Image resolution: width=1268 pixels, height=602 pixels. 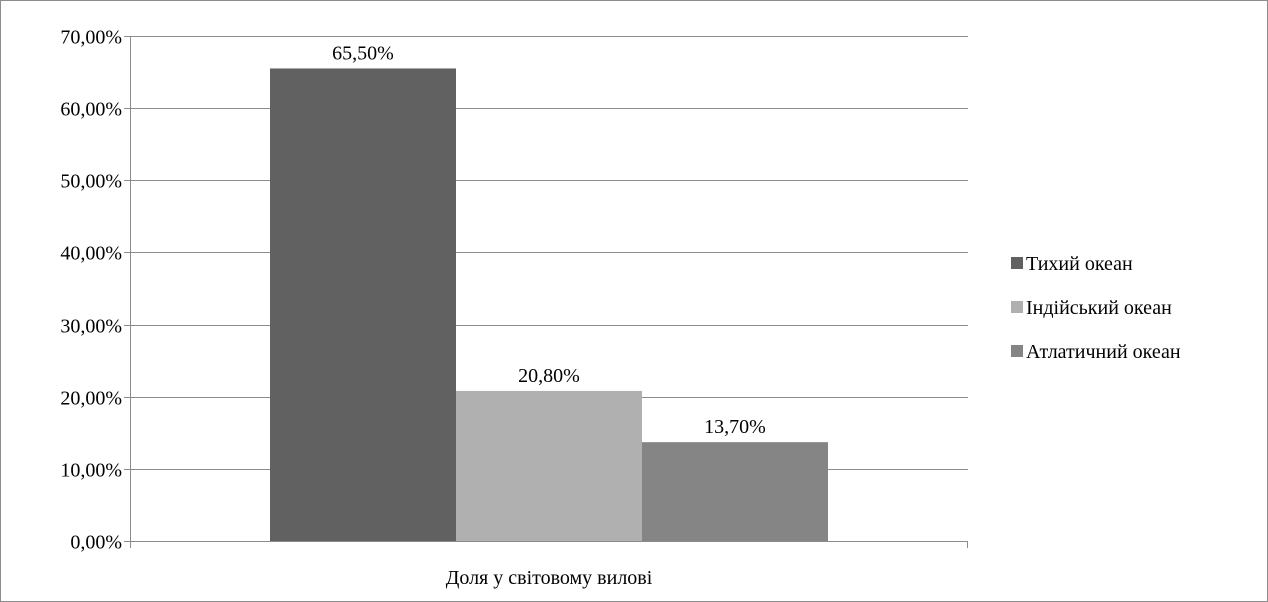 I want to click on y-tick-label: 50,00%, so click(x=91, y=182).